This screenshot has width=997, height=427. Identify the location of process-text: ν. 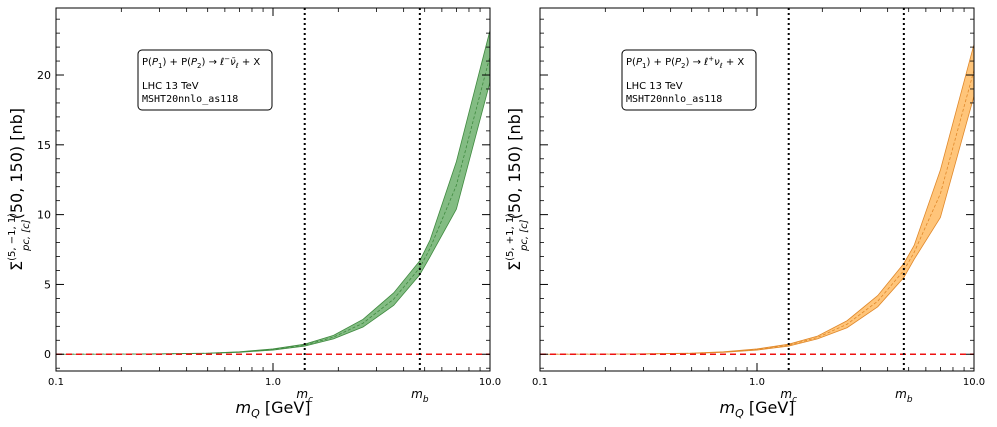
(717, 62).